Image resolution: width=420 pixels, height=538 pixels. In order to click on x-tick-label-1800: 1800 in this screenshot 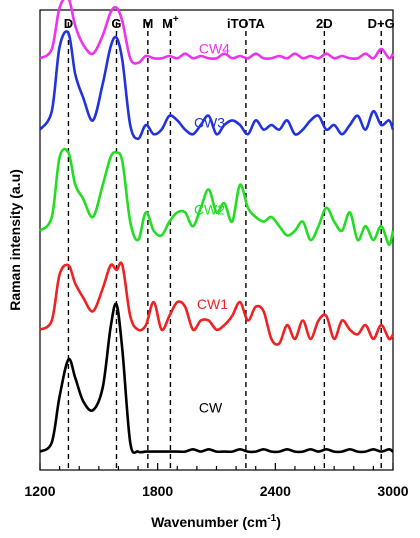, I will do `click(157, 491)`.